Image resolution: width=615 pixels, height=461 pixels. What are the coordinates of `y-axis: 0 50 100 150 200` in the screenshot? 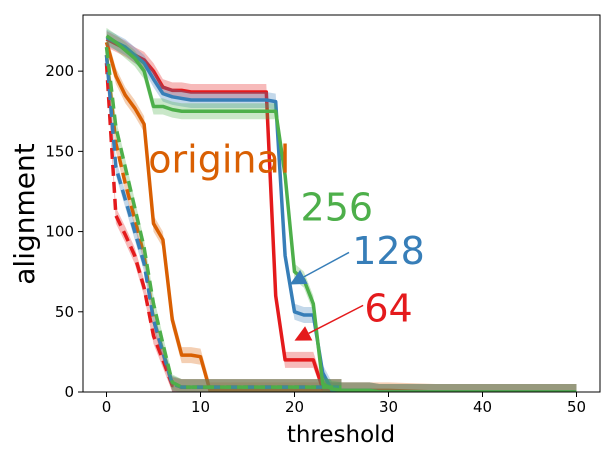 It's located at (64, 231).